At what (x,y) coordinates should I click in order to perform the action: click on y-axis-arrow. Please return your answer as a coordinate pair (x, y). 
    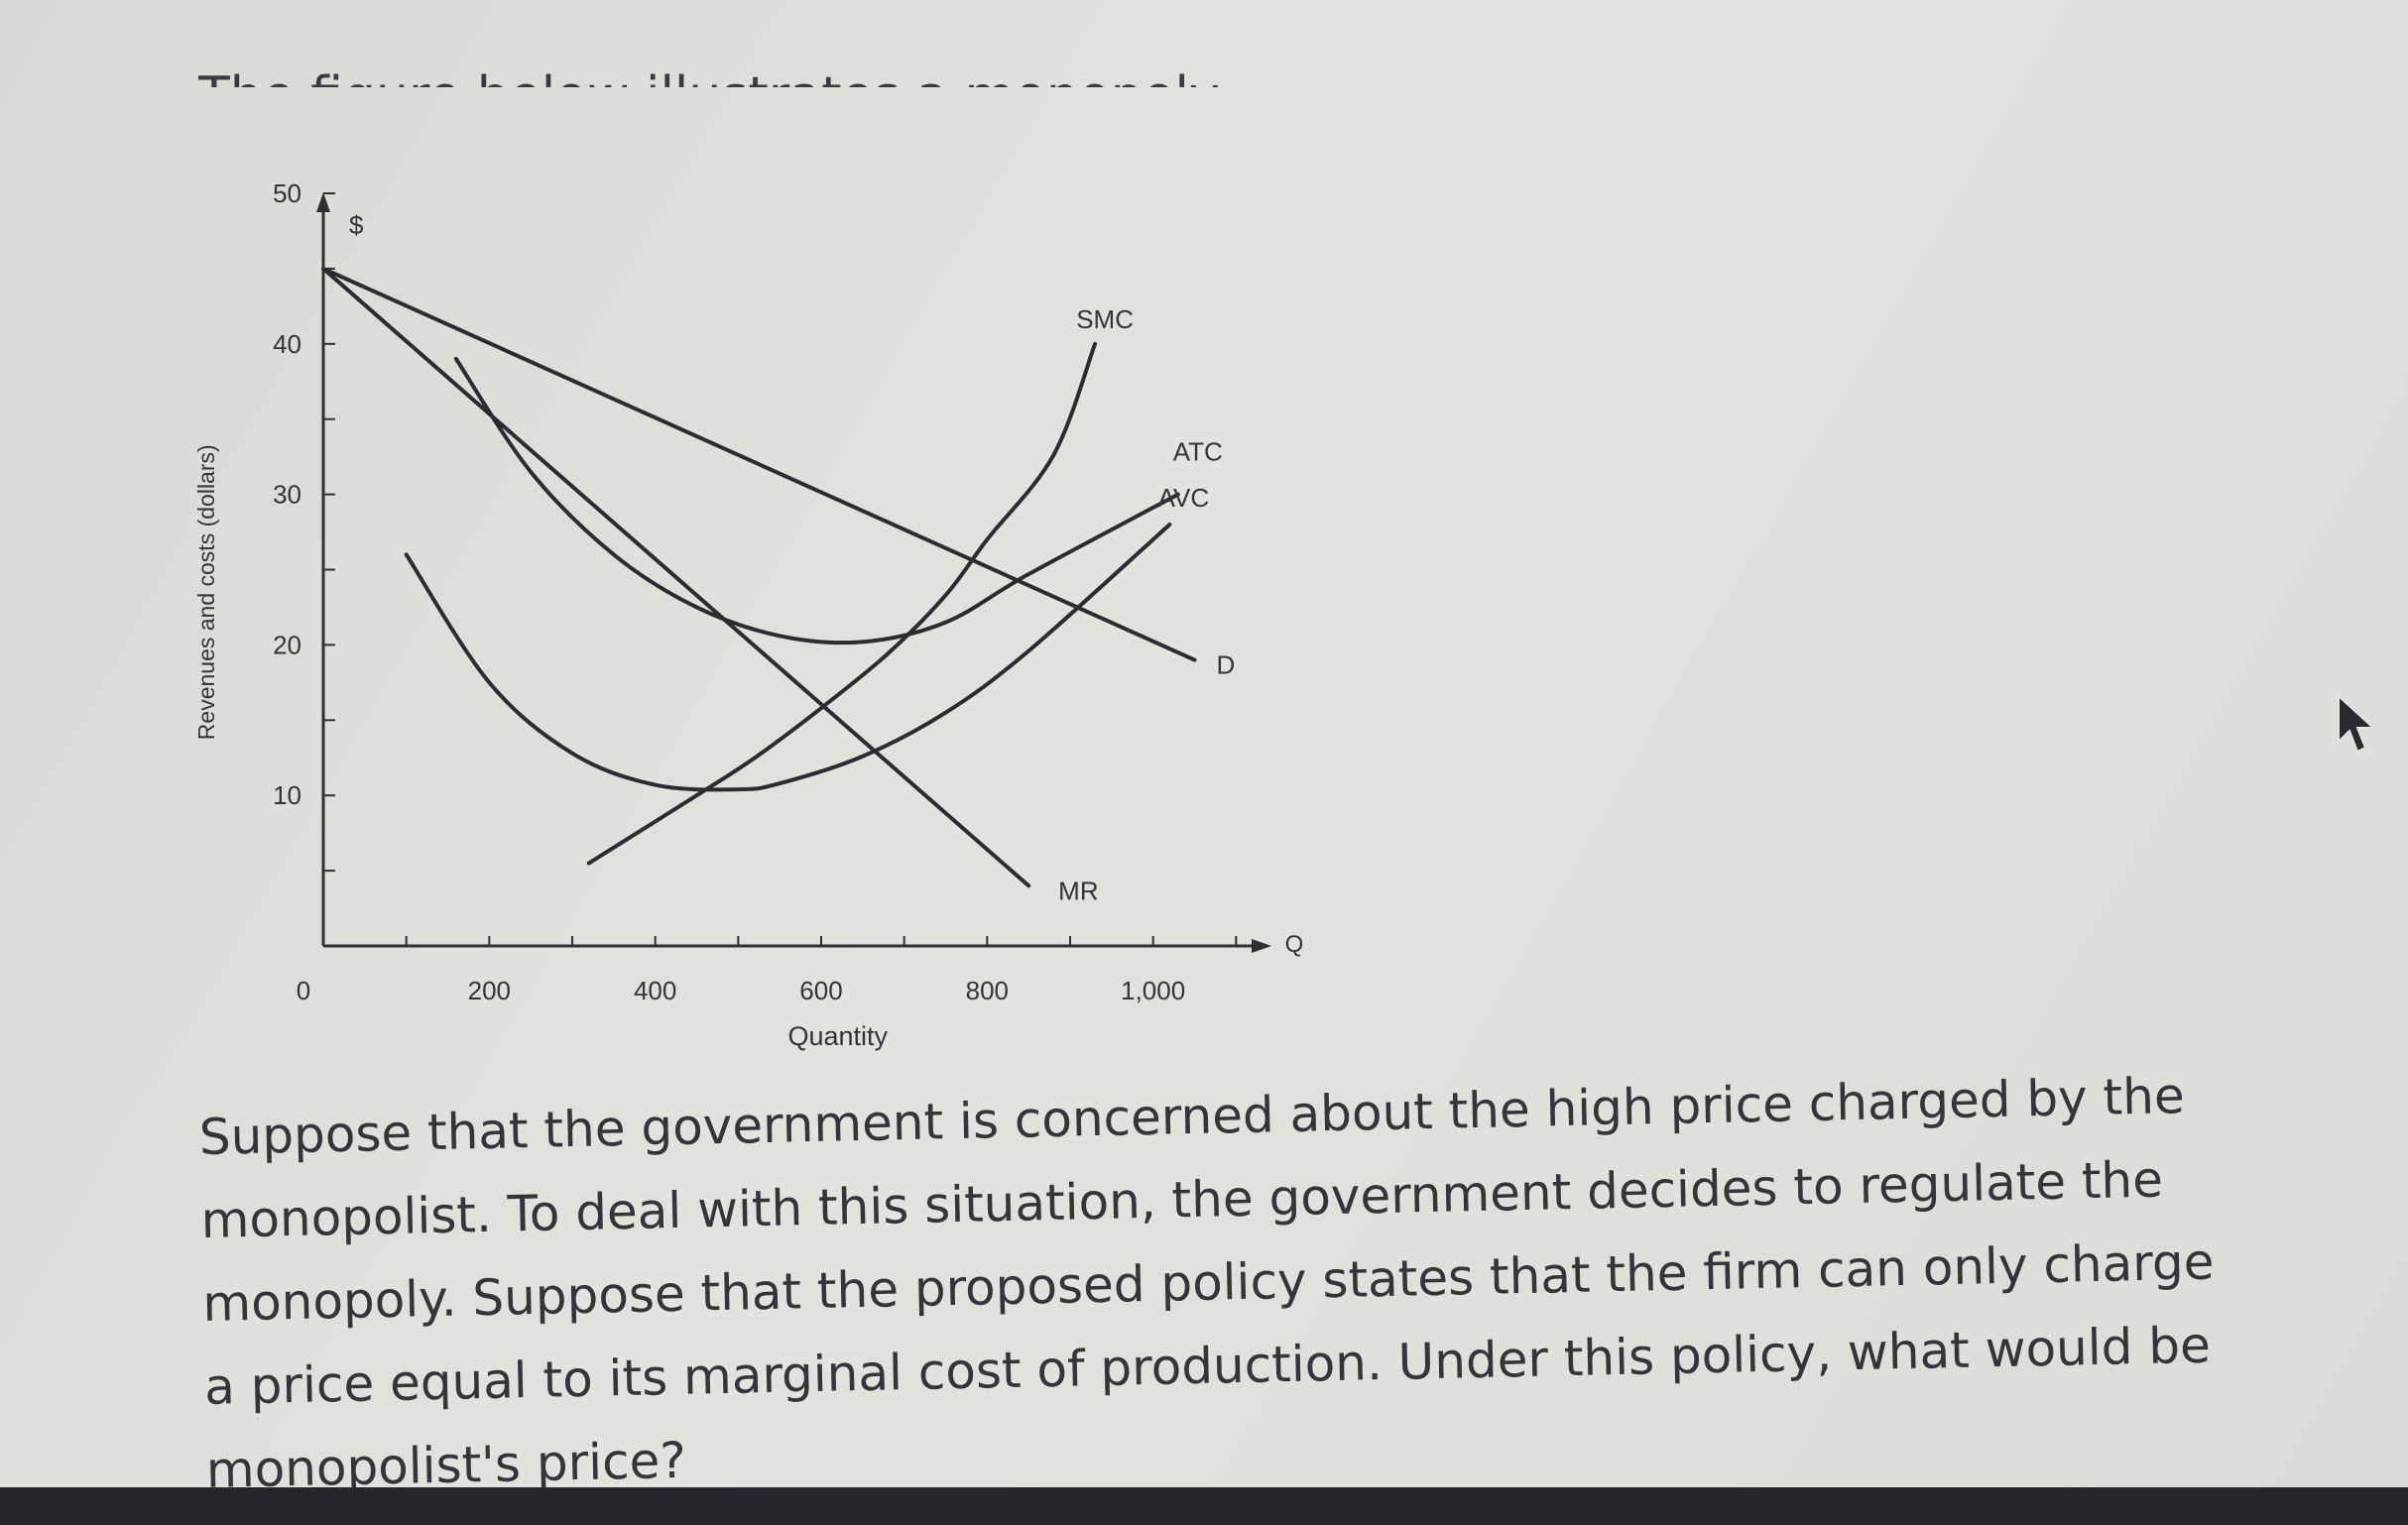
    Looking at the image, I should click on (323, 202).